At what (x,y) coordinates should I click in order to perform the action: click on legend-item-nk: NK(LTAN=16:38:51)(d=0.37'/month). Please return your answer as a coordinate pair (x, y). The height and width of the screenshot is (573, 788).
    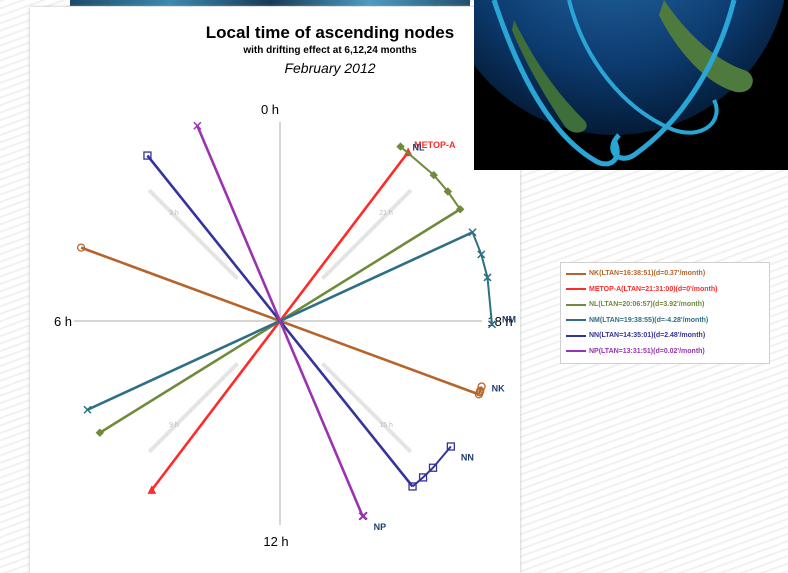
    Looking at the image, I should click on (665, 274).